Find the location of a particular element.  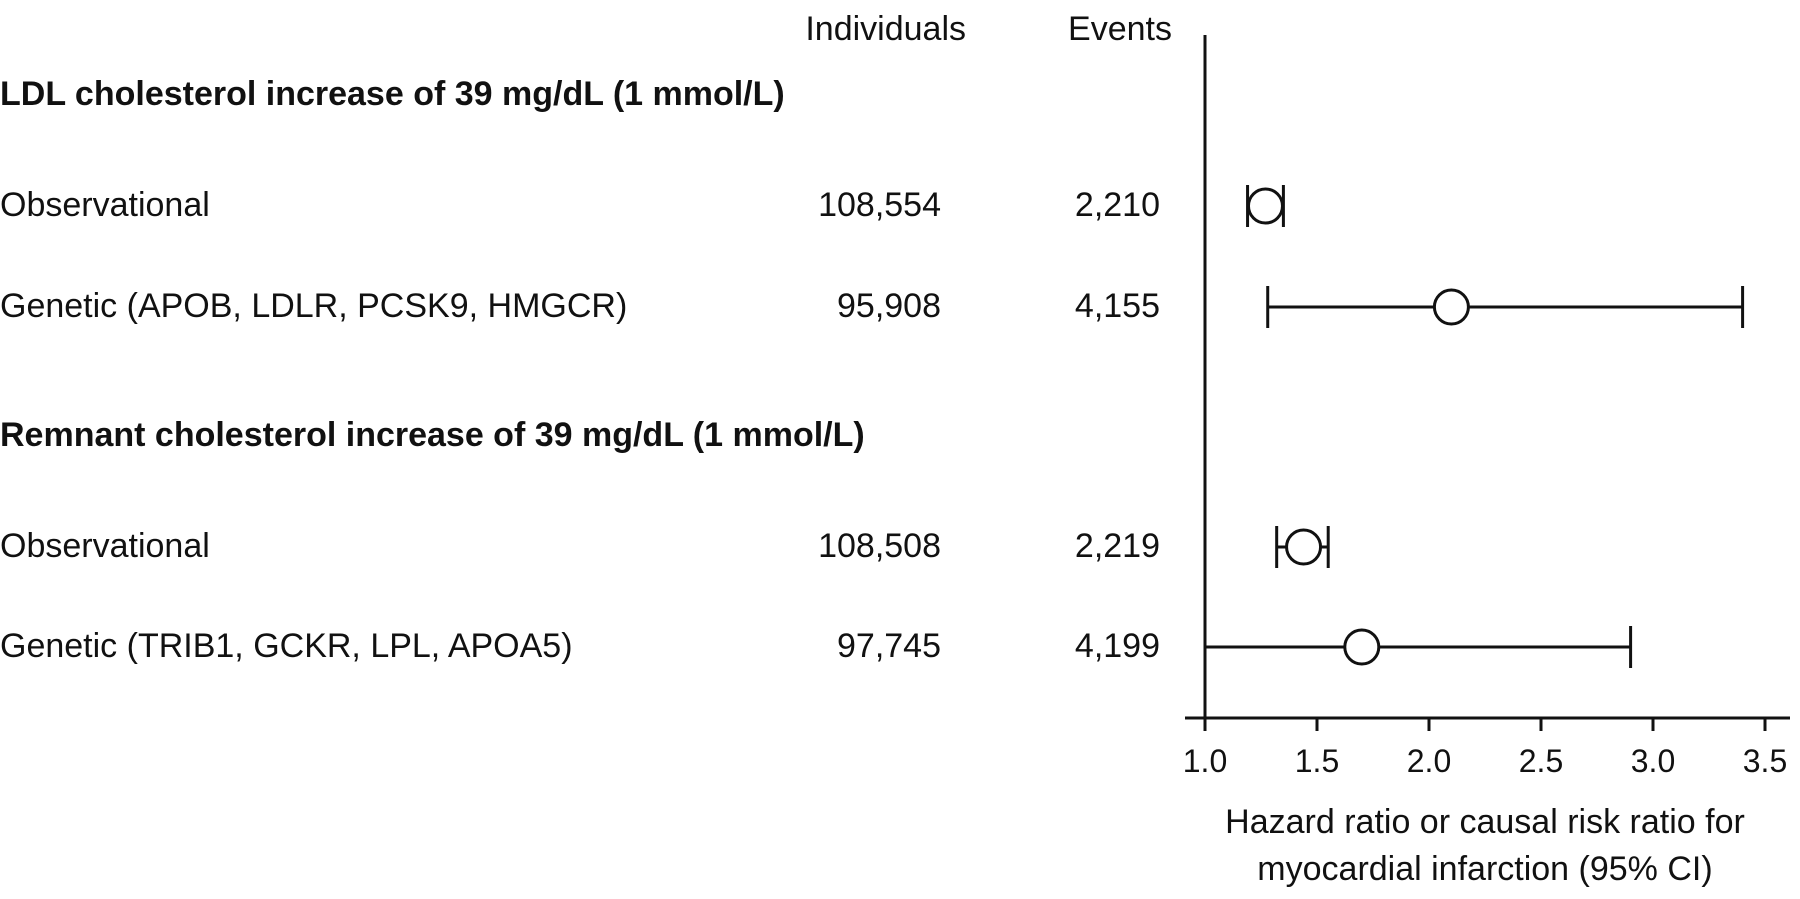

row-events-remnant-observational: 2,219 is located at coordinates (1117, 546).